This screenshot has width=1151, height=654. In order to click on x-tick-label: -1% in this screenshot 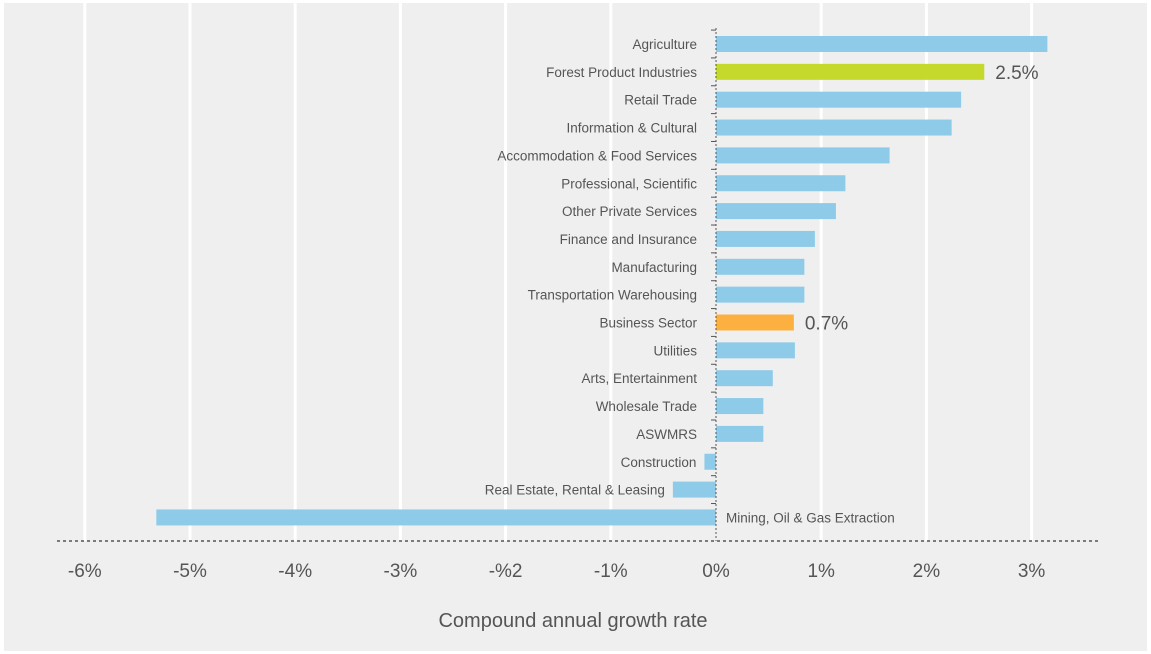, I will do `click(611, 571)`.